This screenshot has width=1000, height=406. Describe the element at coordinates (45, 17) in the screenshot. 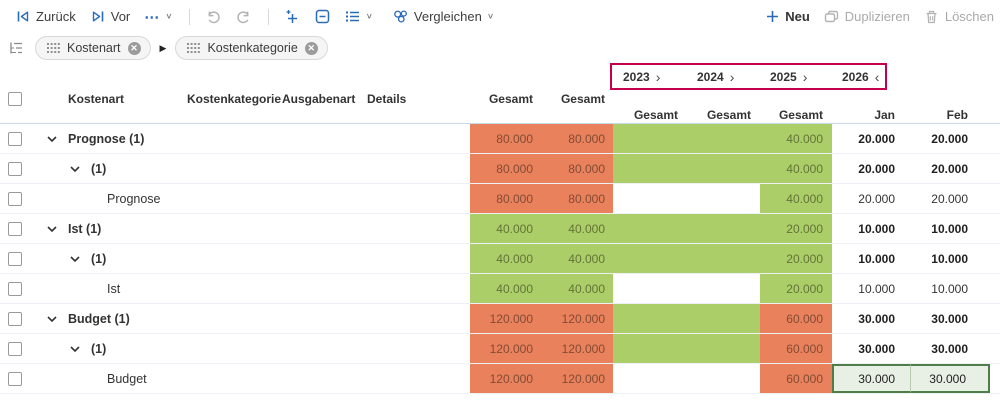

I see `back-button: Zurück` at that location.